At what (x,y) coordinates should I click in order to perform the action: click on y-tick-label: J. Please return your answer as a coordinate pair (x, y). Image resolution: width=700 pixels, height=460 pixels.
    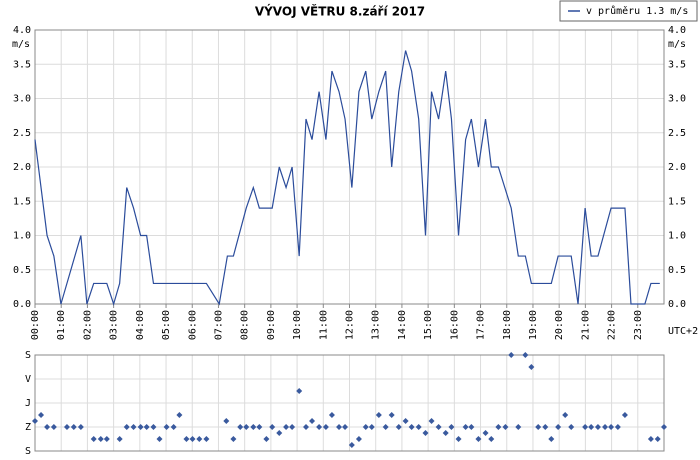
    Looking at the image, I should click on (28, 403).